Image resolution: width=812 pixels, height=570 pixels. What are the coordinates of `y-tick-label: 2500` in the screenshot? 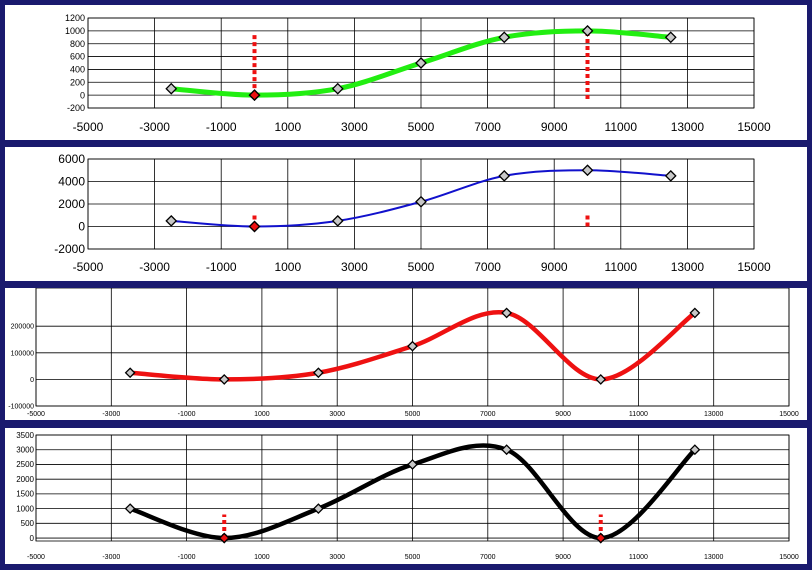 It's located at (25, 464).